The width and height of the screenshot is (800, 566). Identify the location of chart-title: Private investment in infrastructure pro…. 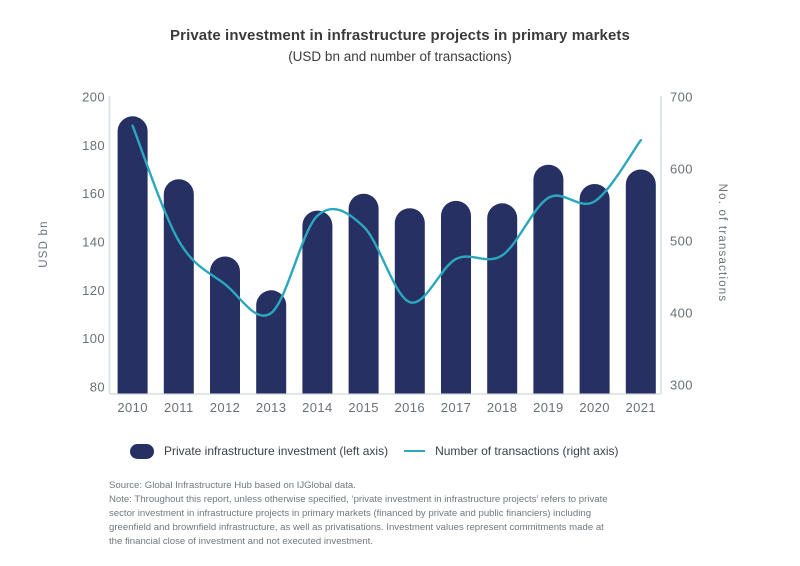
(400, 35).